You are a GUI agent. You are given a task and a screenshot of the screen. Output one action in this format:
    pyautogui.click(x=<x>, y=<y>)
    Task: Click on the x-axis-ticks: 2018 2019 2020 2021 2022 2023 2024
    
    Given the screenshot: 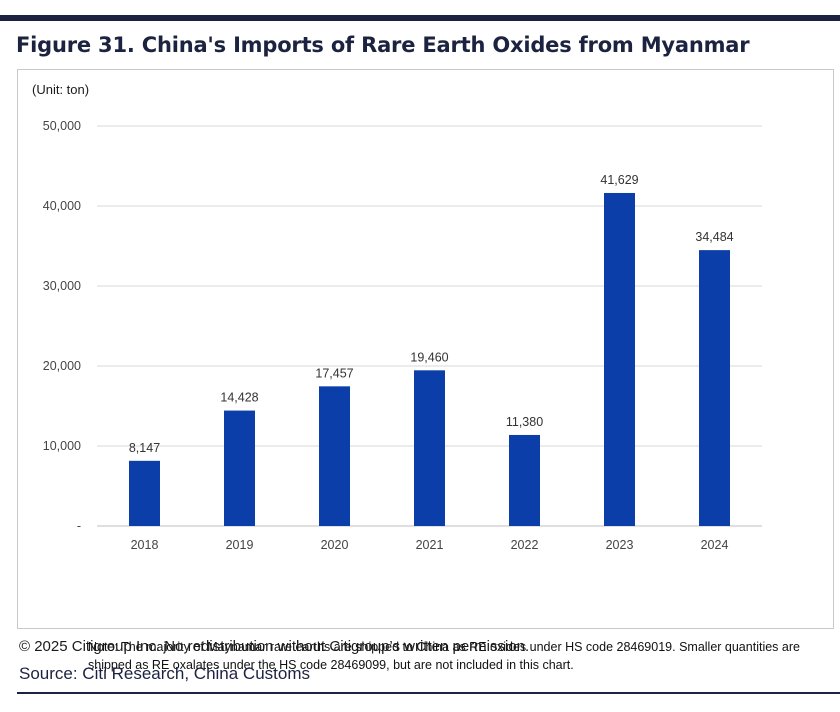 What is the action you would take?
    pyautogui.click(x=430, y=545)
    